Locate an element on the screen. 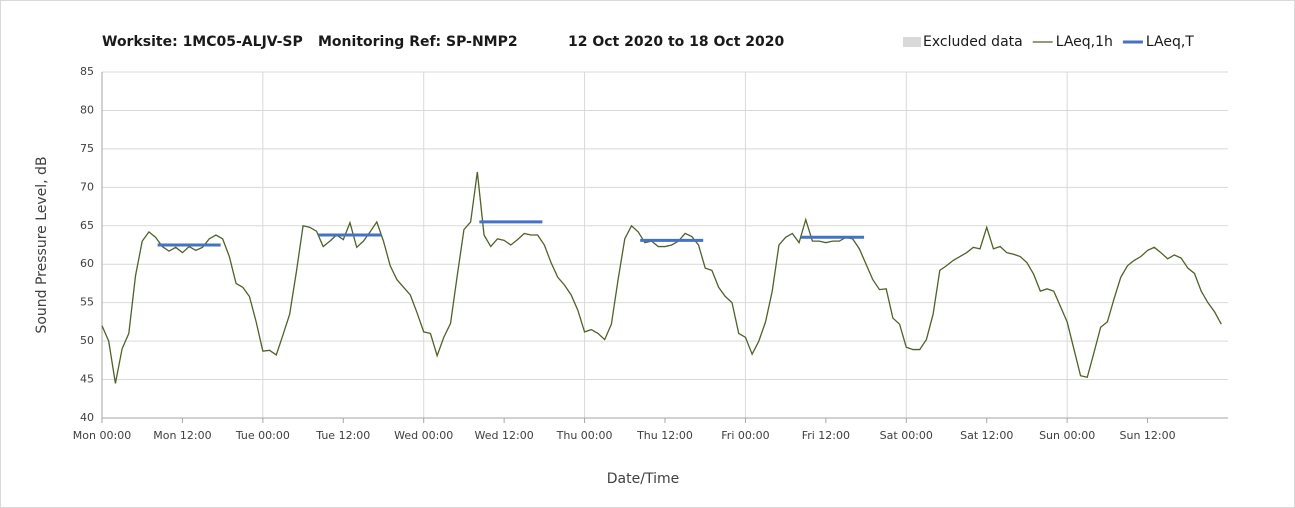  x-tick-label: Sun 00:00 is located at coordinates (1067, 435).